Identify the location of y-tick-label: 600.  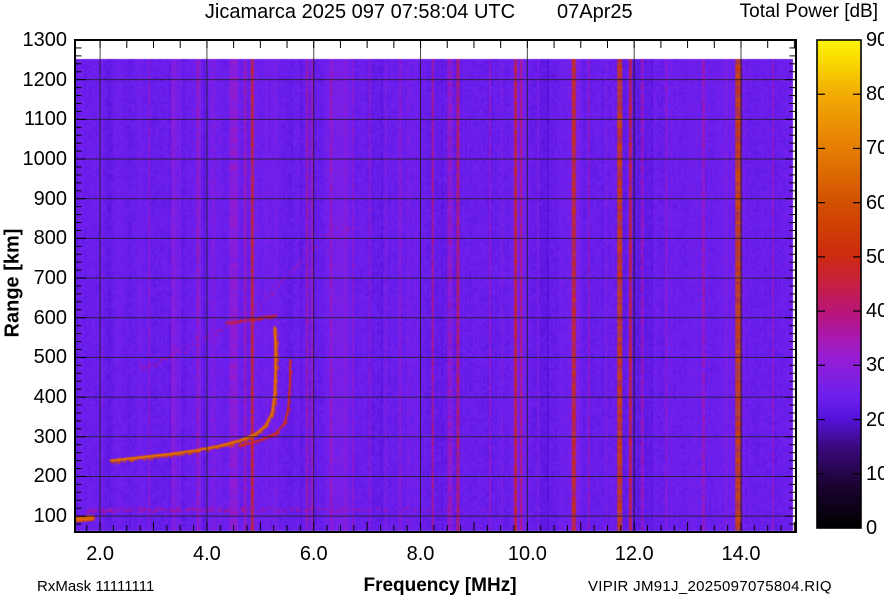
(50, 317).